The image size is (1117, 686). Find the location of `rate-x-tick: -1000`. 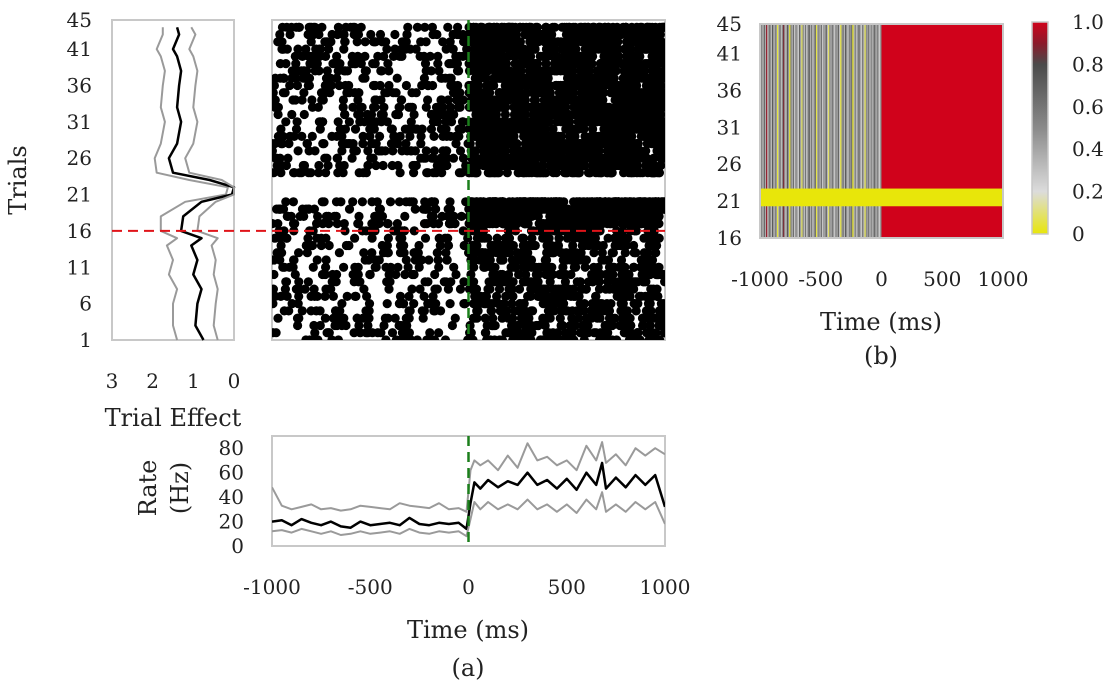

rate-x-tick: -1000 is located at coordinates (272, 587).